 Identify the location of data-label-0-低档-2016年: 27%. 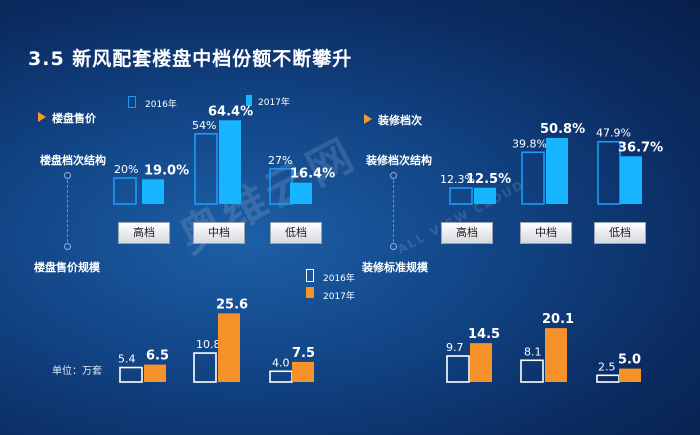
(280, 160).